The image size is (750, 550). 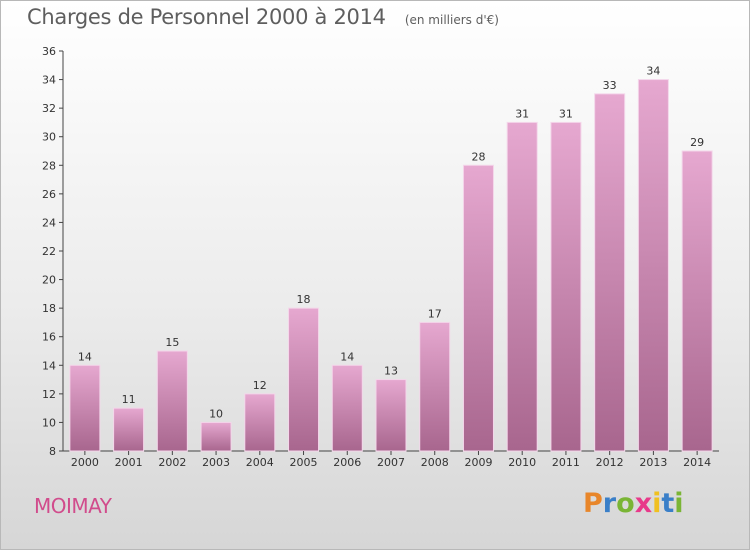 I want to click on value-label-2002: 15, so click(x=172, y=342).